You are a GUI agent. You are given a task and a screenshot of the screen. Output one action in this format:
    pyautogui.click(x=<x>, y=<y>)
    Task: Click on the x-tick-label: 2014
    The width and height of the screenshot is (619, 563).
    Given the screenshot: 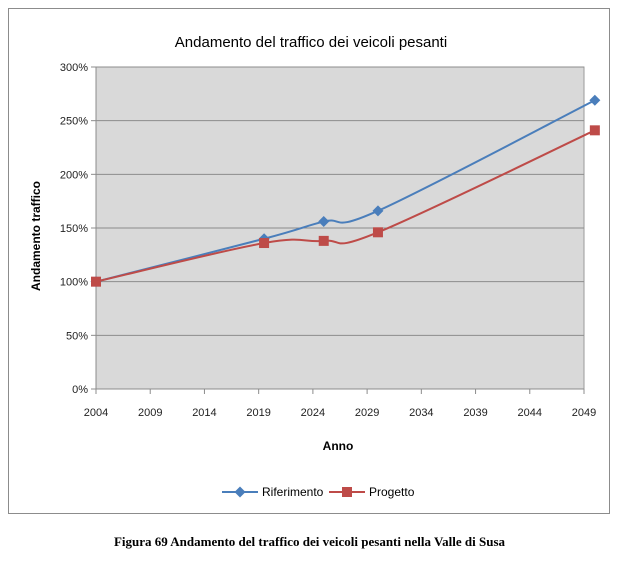 What is the action you would take?
    pyautogui.click(x=204, y=413)
    